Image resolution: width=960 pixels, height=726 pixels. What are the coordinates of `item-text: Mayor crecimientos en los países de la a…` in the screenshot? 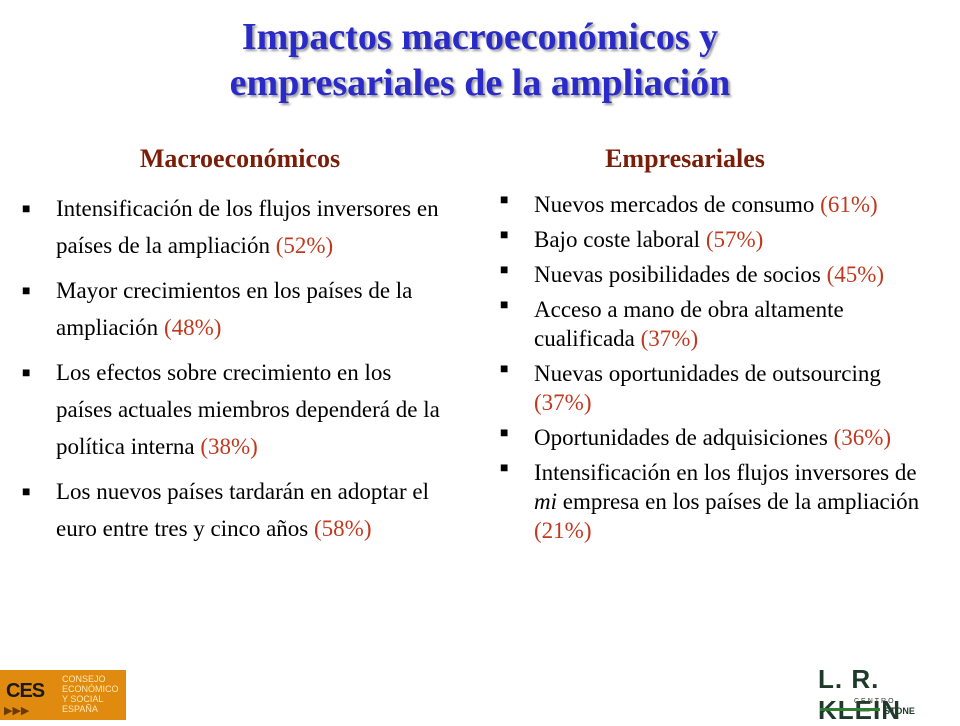 It's located at (234, 309).